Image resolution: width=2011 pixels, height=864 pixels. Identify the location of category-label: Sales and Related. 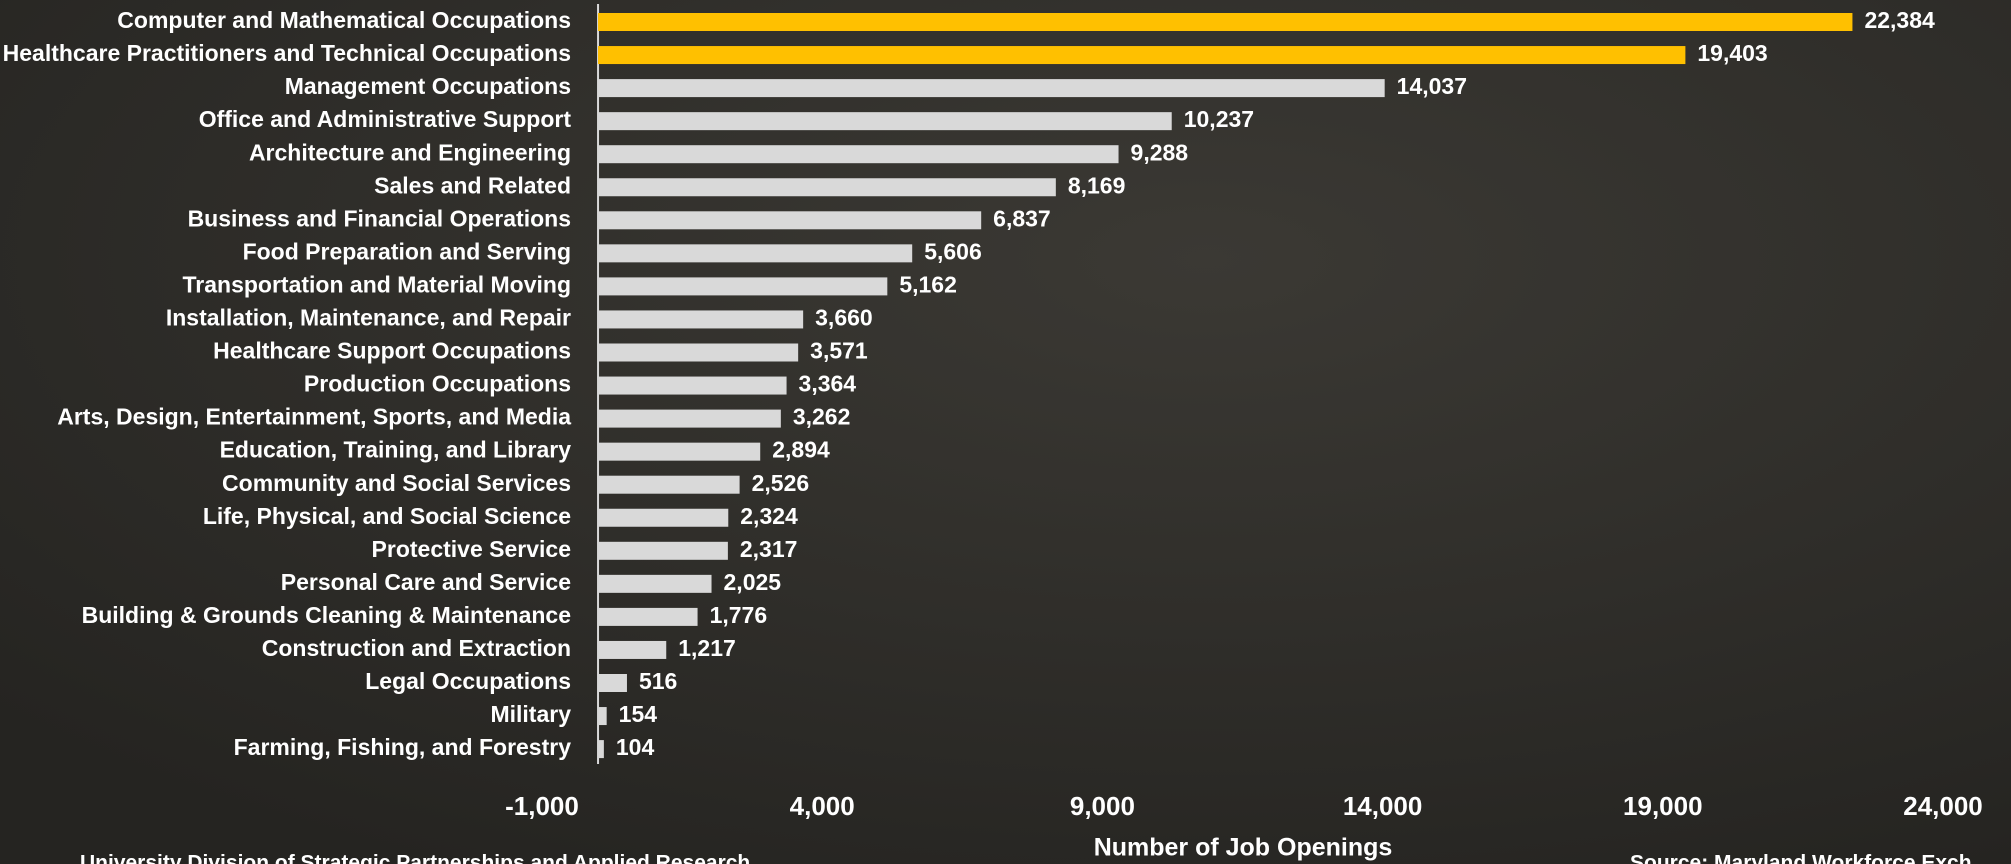
(472, 185).